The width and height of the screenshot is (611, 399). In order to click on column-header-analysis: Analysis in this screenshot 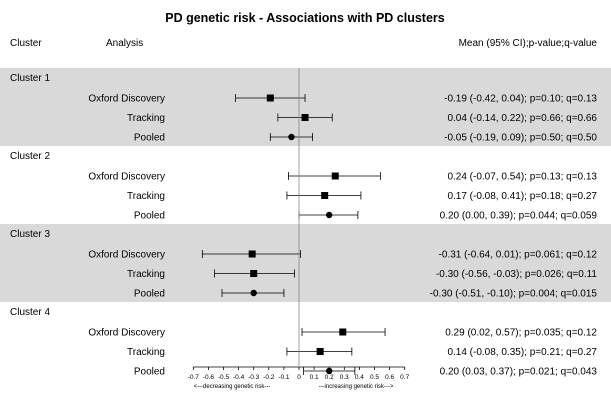, I will do `click(124, 43)`.